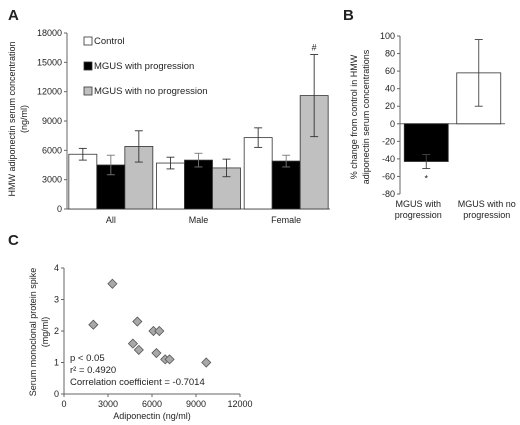  What do you see at coordinates (199, 220) in the screenshot?
I see `chart-a-x-tick-label: Male` at bounding box center [199, 220].